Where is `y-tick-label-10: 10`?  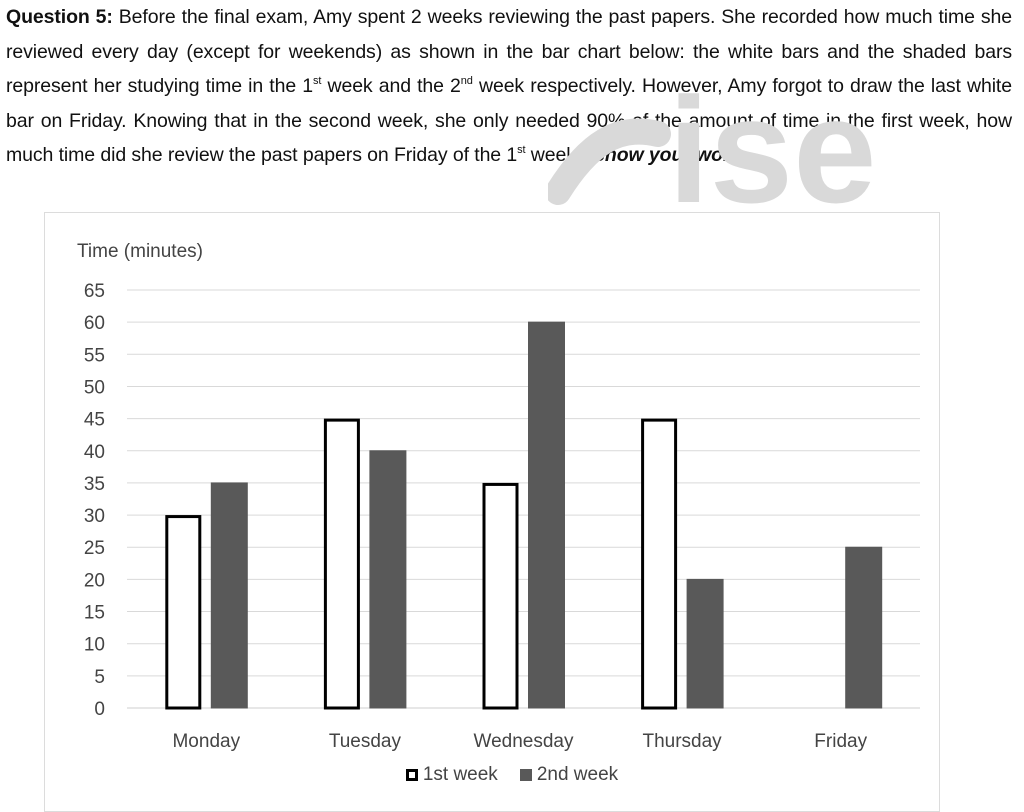 y-tick-label-10: 10 is located at coordinates (94, 645).